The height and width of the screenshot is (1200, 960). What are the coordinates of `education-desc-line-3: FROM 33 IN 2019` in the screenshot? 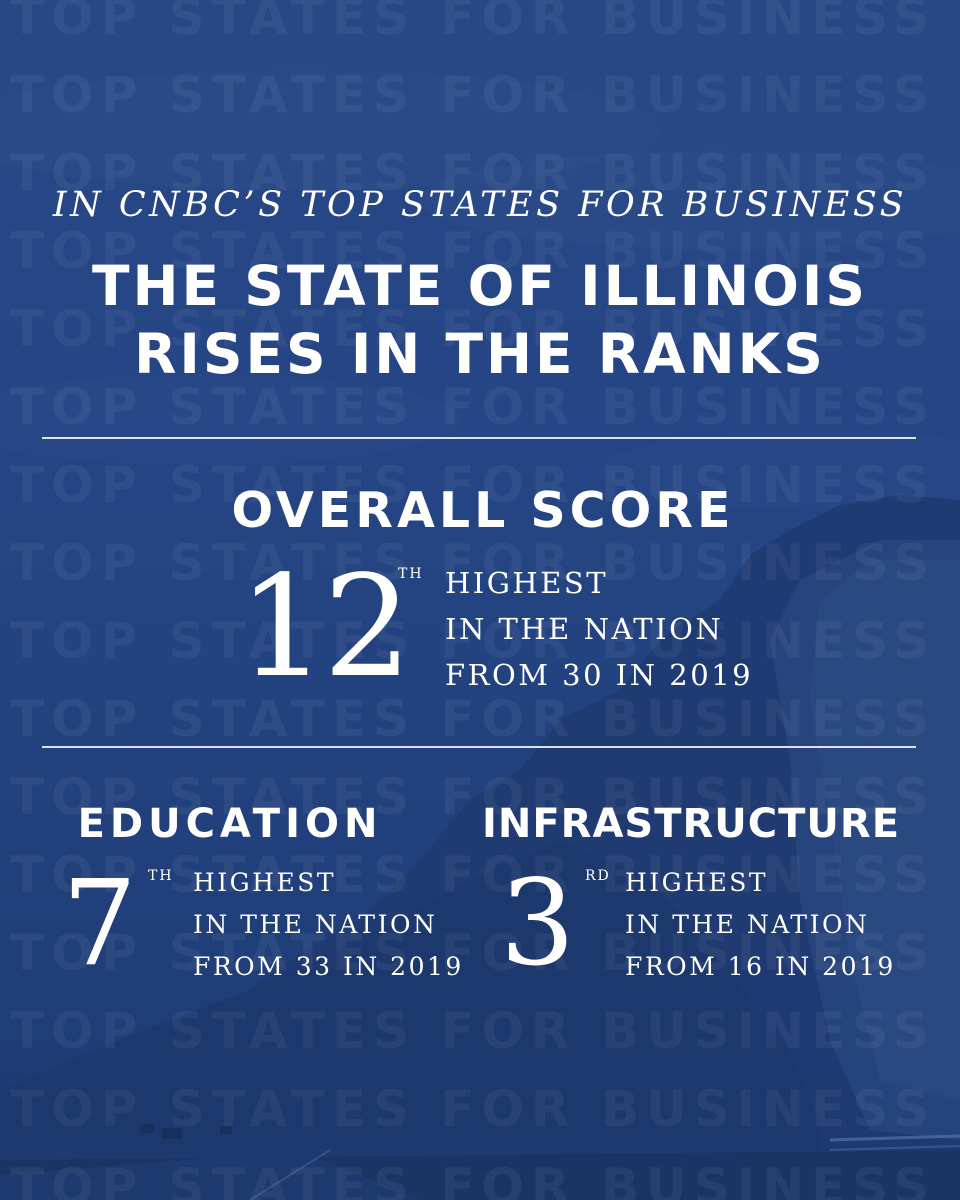 It's located at (328, 966).